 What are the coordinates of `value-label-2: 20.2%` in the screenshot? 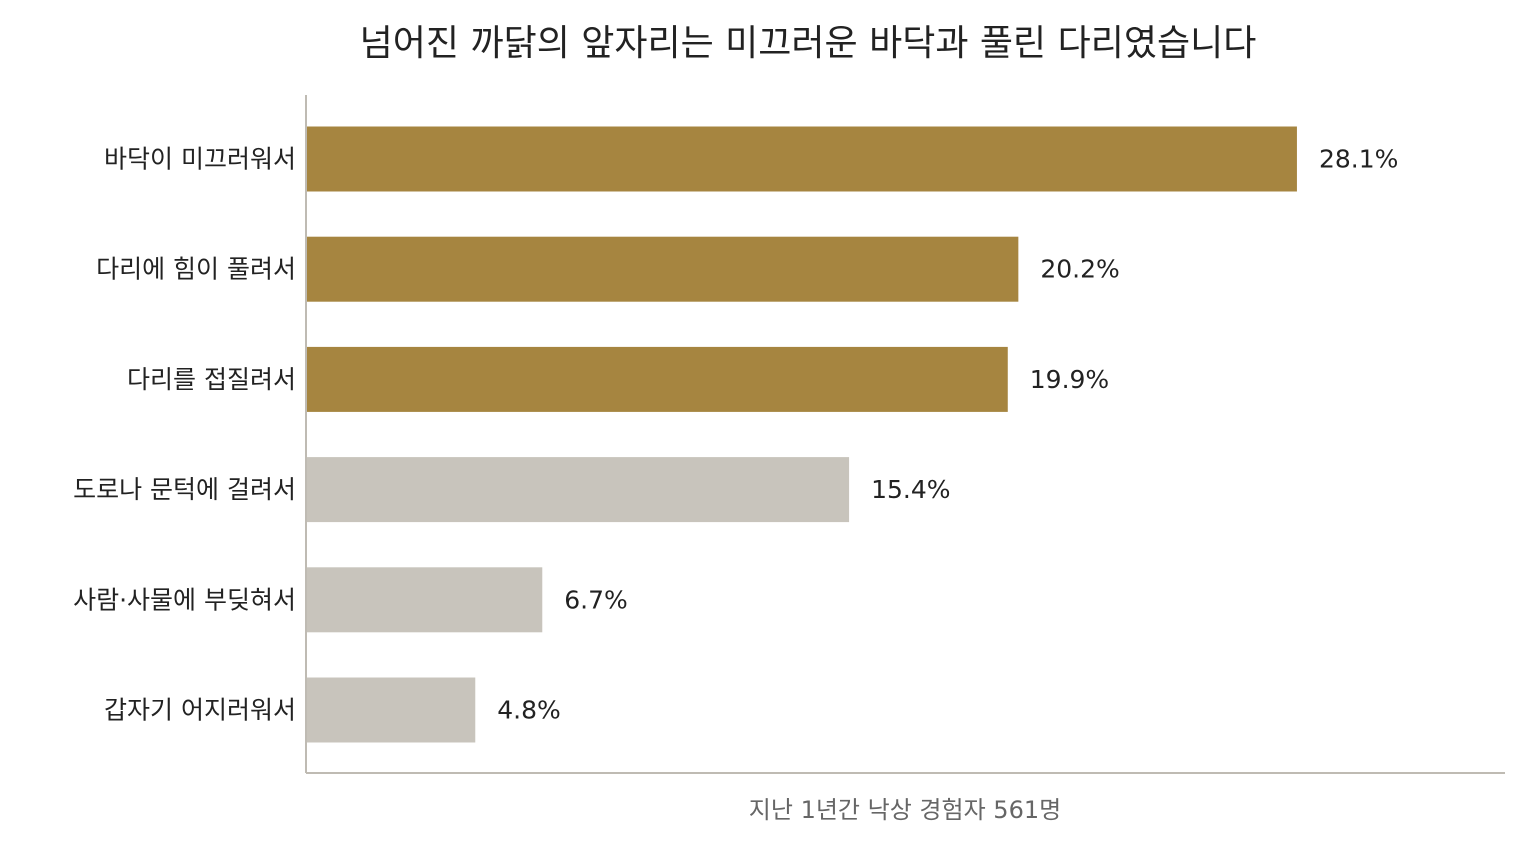 It's located at (1079, 269).